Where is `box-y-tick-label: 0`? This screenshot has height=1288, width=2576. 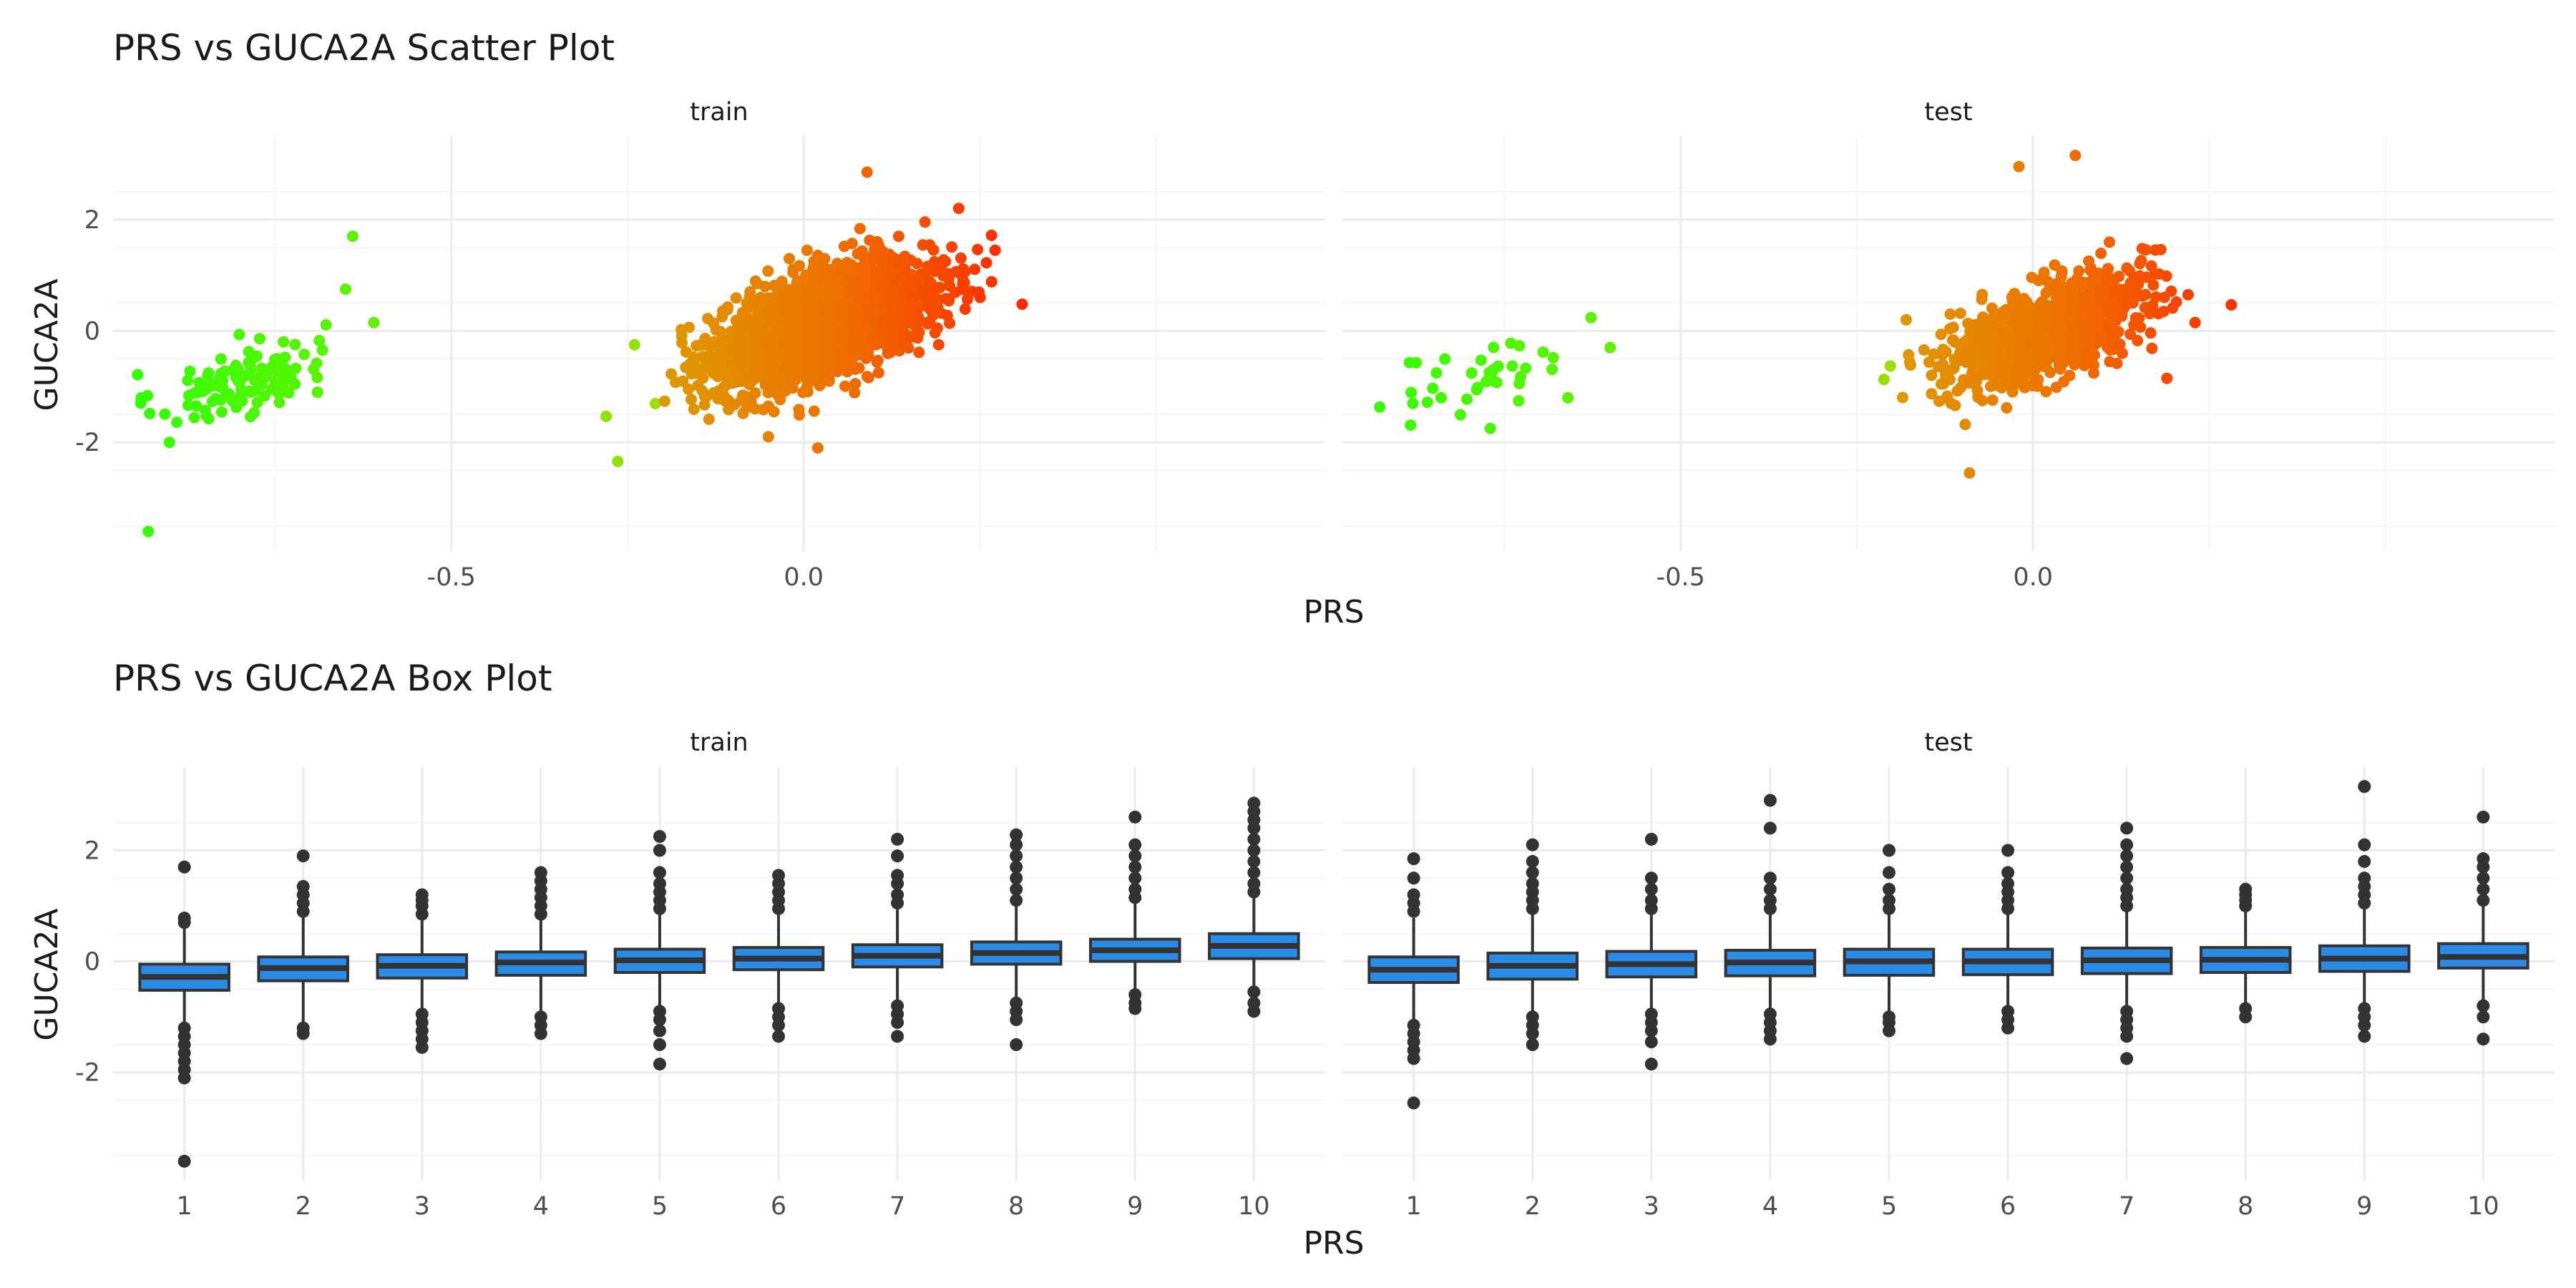
box-y-tick-label: 0 is located at coordinates (92, 962).